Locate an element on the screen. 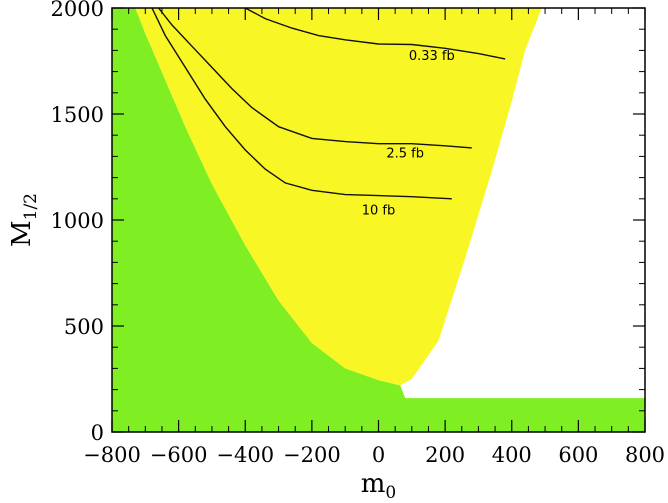 This screenshot has width=668, height=503. x-tick-label: −200 is located at coordinates (312, 455).